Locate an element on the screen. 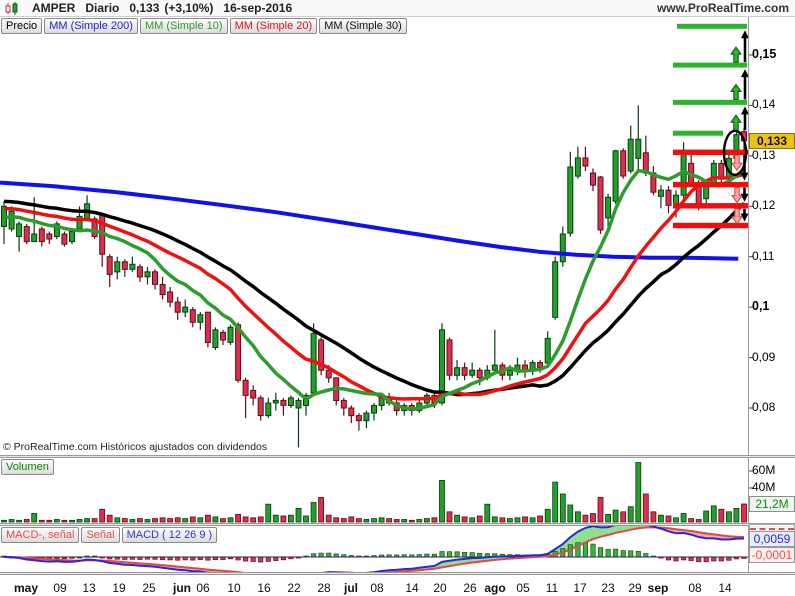 The image size is (795, 596). macd-legend-button-0: MACD-, señal is located at coordinates (40, 535).